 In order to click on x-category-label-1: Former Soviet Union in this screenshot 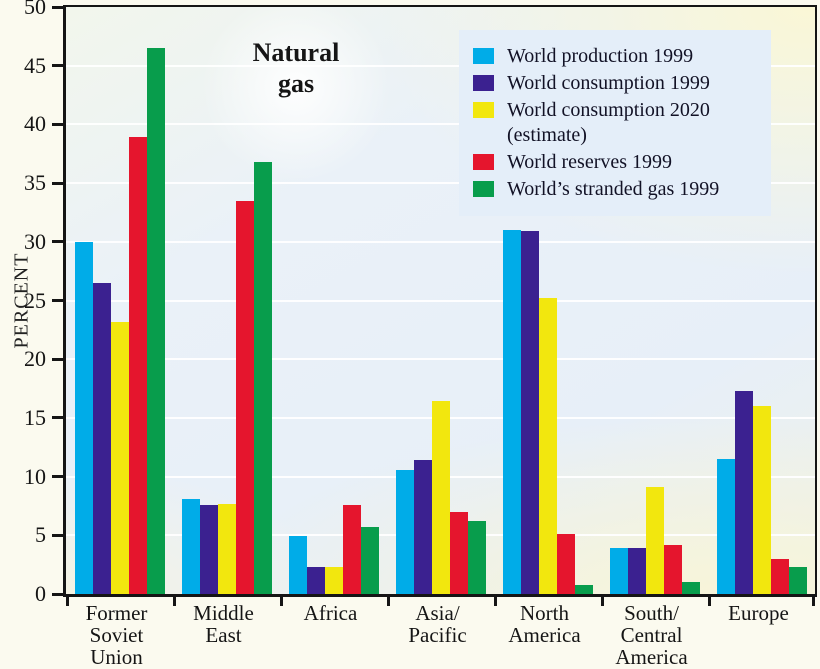, I will do `click(116, 635)`.